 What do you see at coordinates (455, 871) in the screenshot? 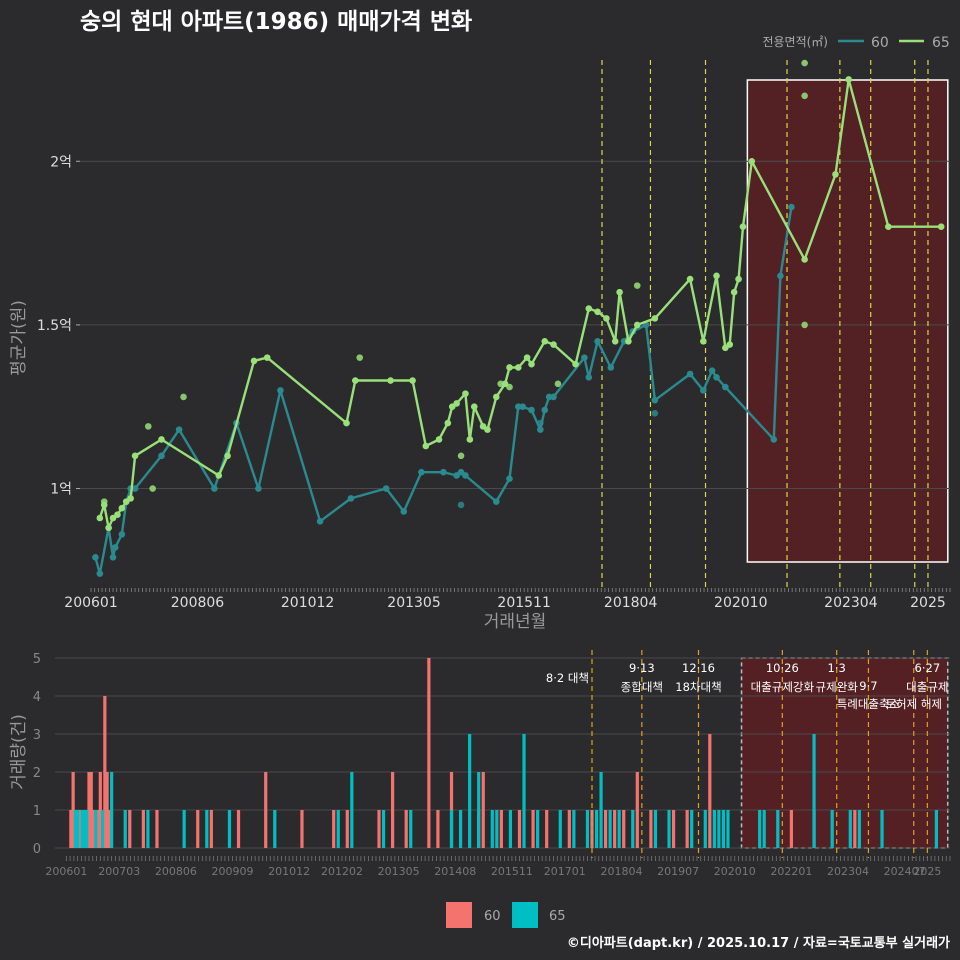
I see `bottom-x-tick-label: 201408` at bounding box center [455, 871].